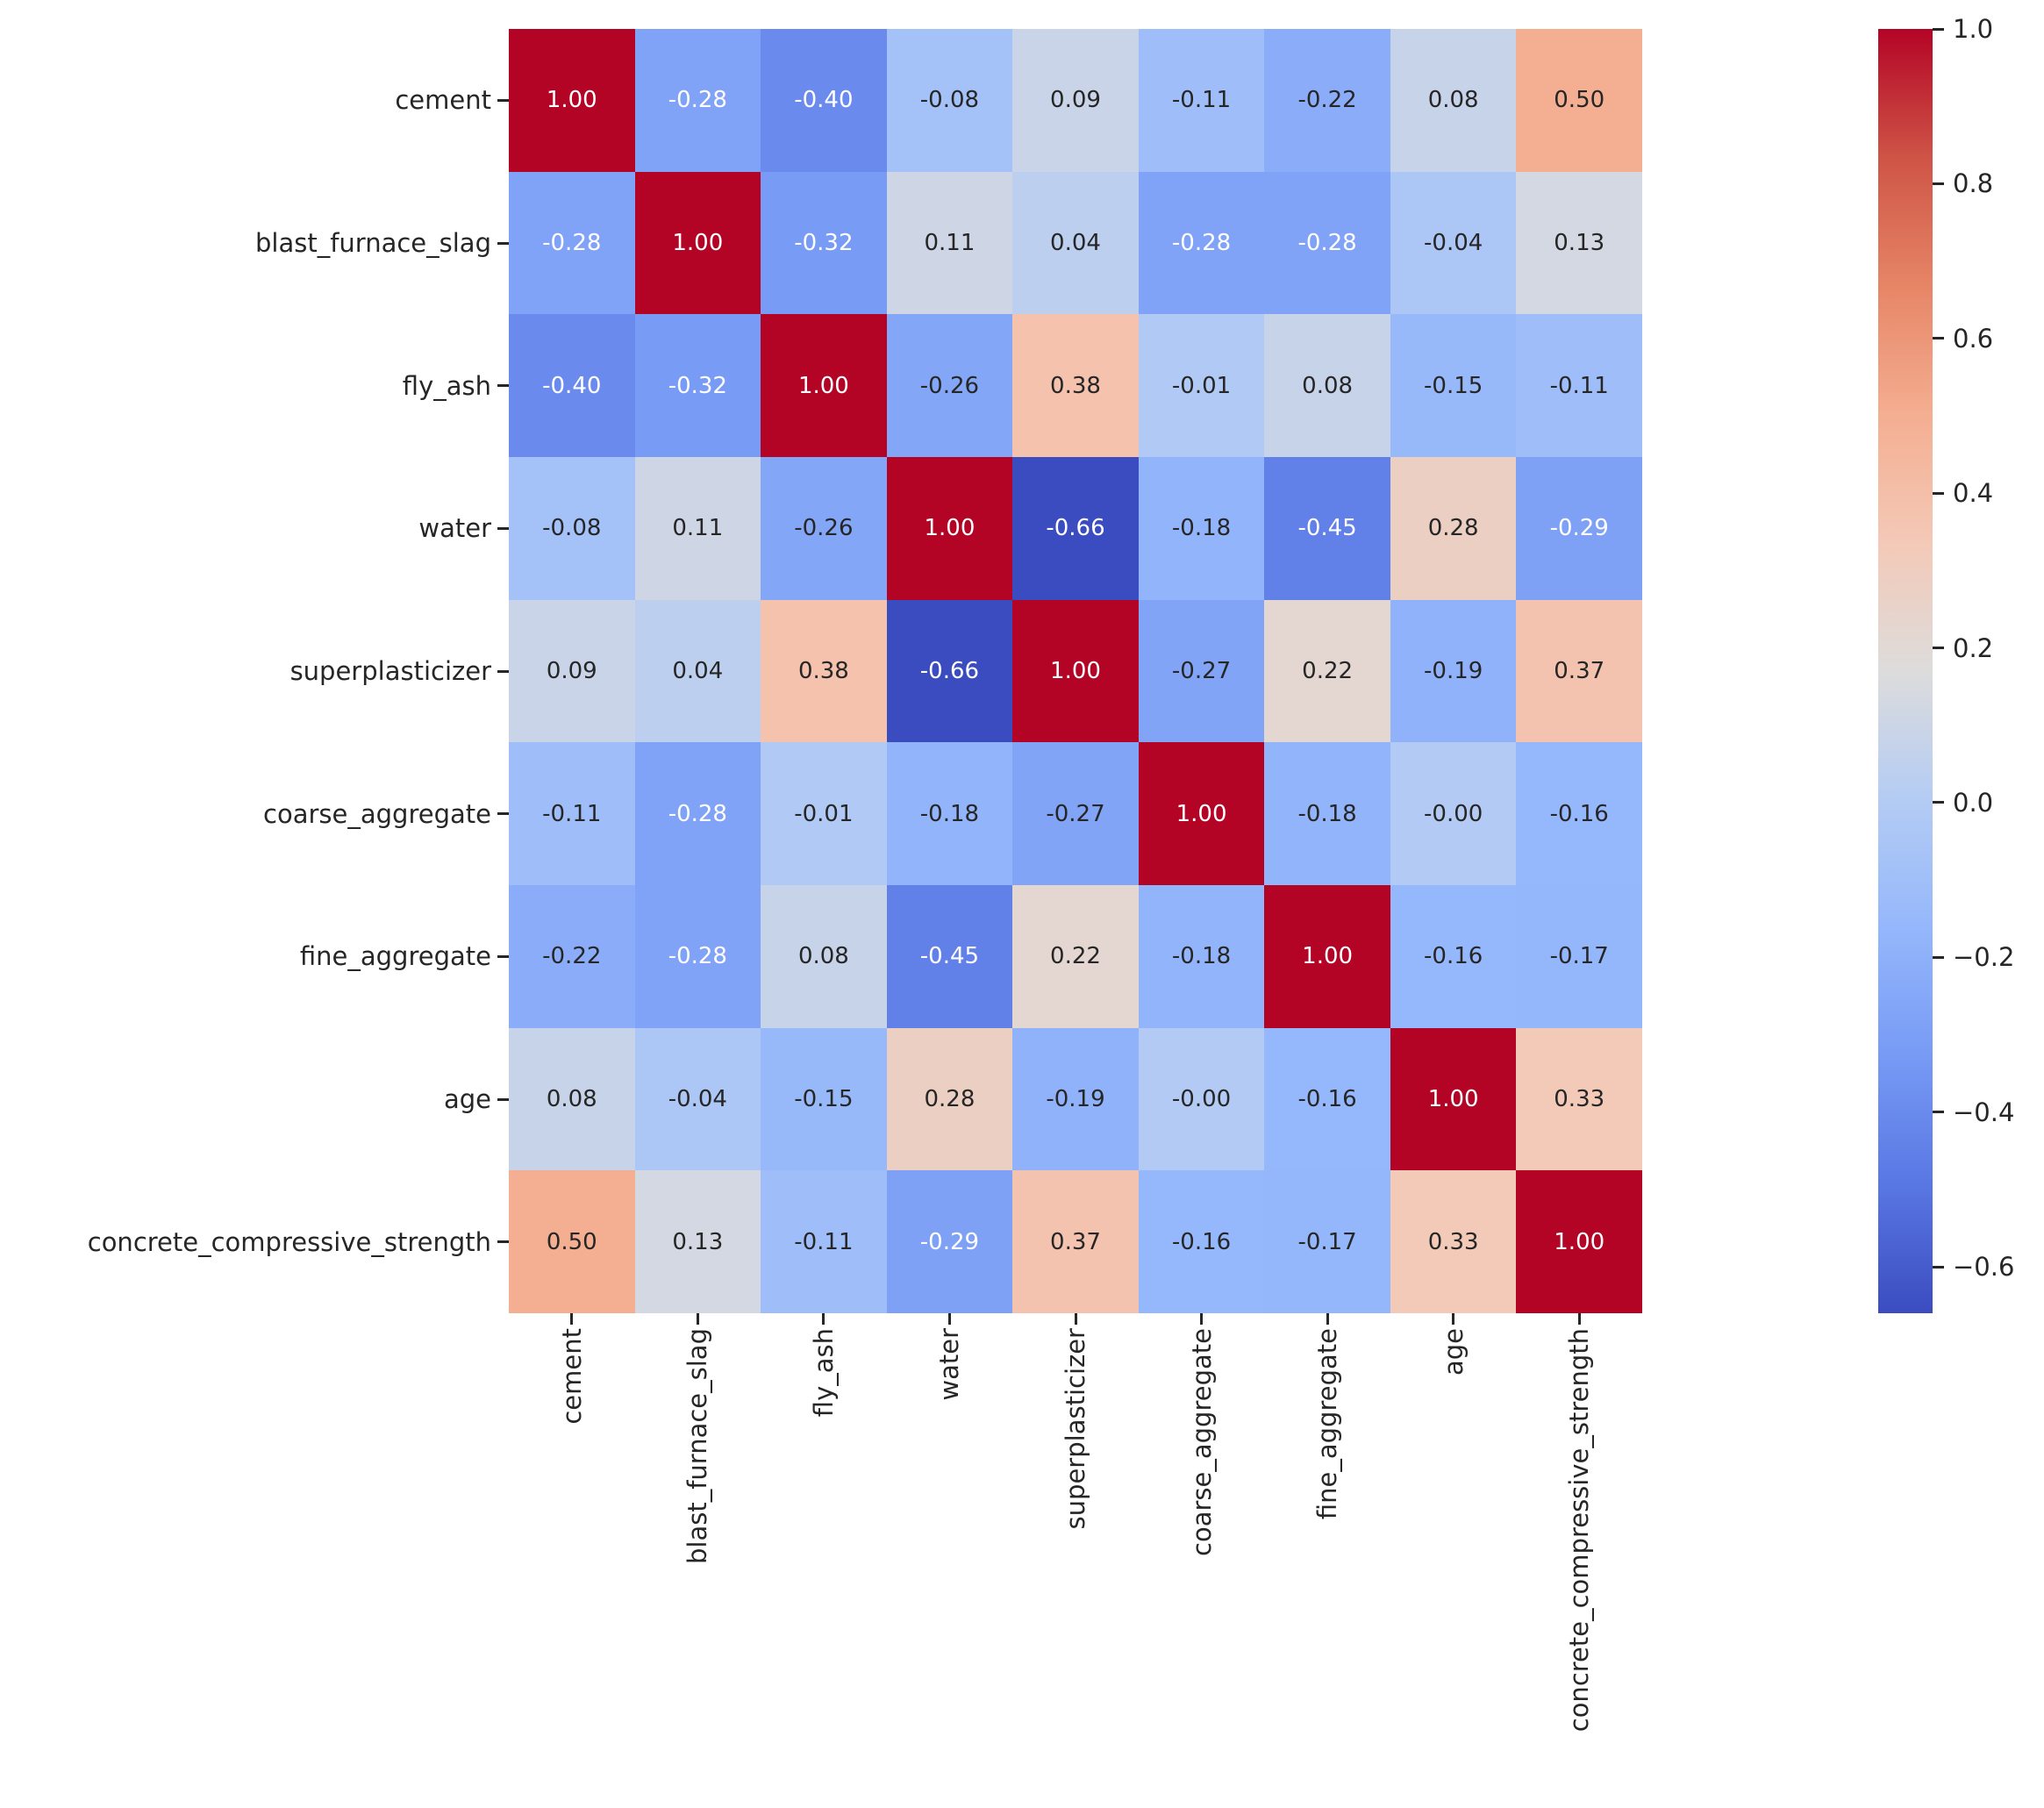 The width and height of the screenshot is (2044, 1808). Describe the element at coordinates (824, 957) in the screenshot. I see `heatmap-cell: 0.08` at that location.